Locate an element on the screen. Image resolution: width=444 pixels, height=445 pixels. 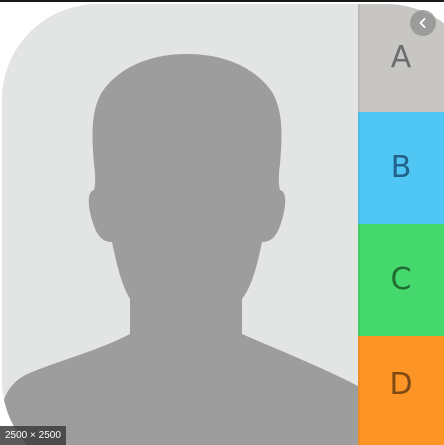
tab-c: C is located at coordinates (401, 280).